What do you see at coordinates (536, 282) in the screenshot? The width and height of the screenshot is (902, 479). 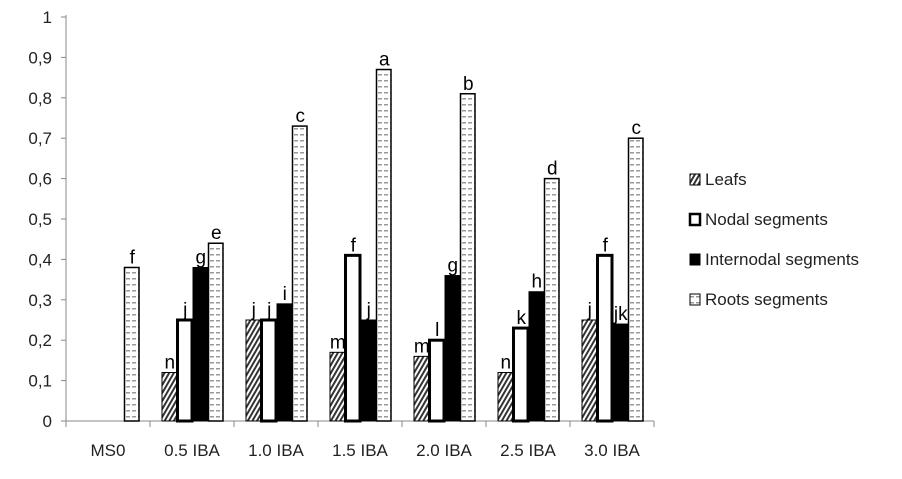 I see `data-label: h` at bounding box center [536, 282].